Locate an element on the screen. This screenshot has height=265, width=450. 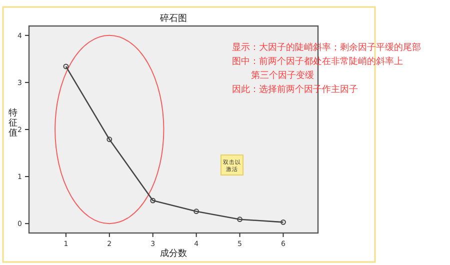
x-axis-title: 成分数 is located at coordinates (173, 253).